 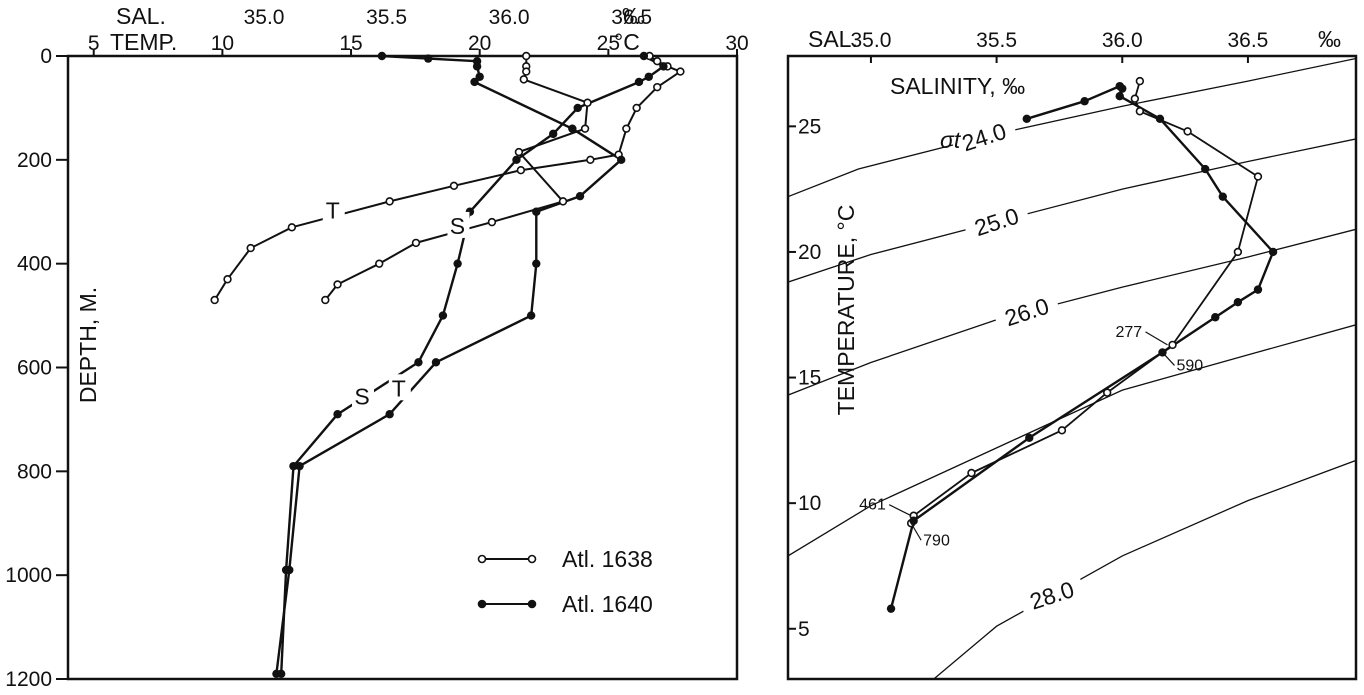 What do you see at coordinates (141, 16) in the screenshot?
I see `sal-axis-title: SAL.` at bounding box center [141, 16].